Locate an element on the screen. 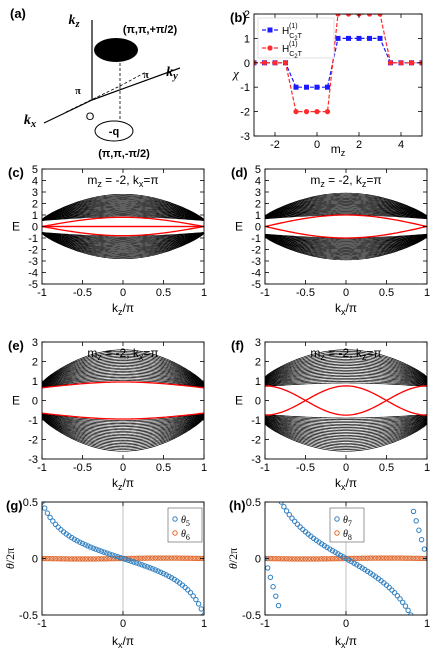 The width and height of the screenshot is (436, 659). x-tick-label: 0 is located at coordinates (346, 293).